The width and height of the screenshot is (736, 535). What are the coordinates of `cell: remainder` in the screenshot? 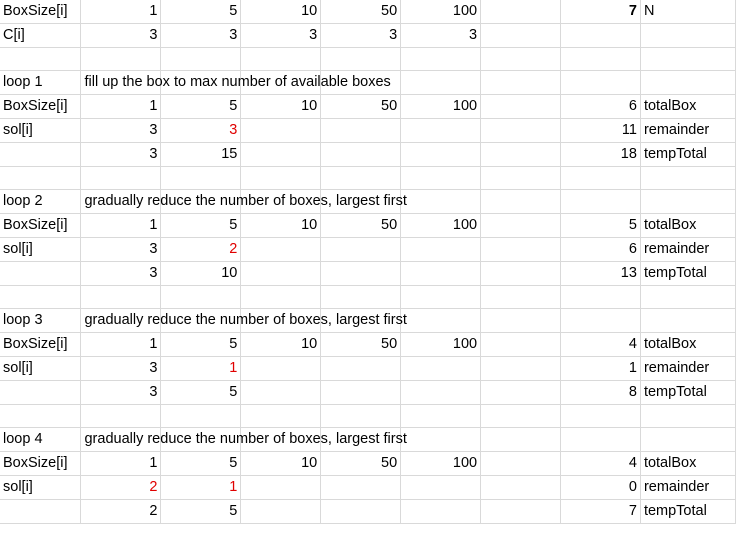 It's located at (688, 368).